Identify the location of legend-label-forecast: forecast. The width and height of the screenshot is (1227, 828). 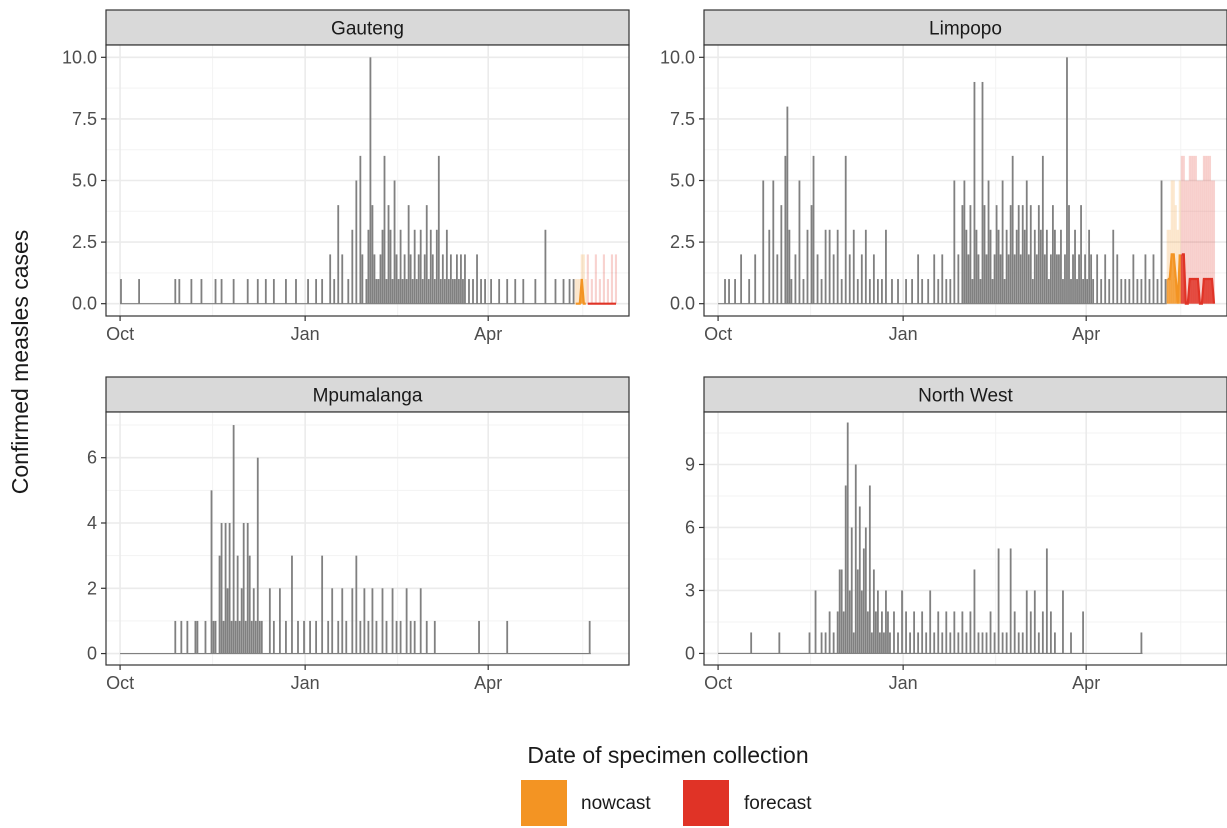
(778, 803).